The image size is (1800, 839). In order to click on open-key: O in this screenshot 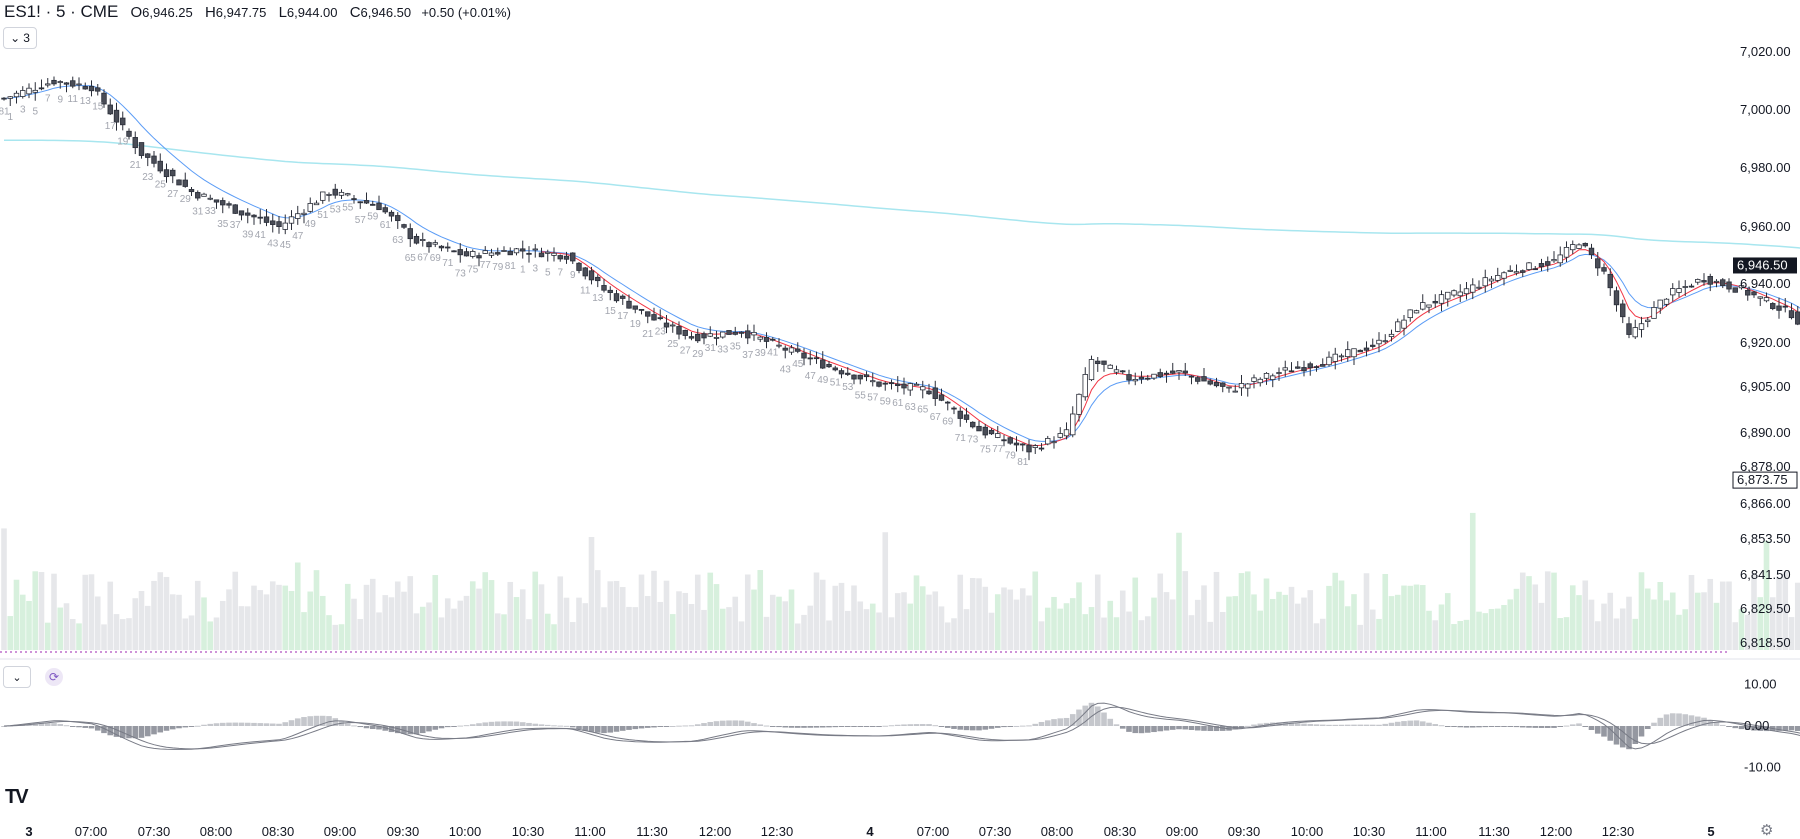, I will do `click(136, 12)`.